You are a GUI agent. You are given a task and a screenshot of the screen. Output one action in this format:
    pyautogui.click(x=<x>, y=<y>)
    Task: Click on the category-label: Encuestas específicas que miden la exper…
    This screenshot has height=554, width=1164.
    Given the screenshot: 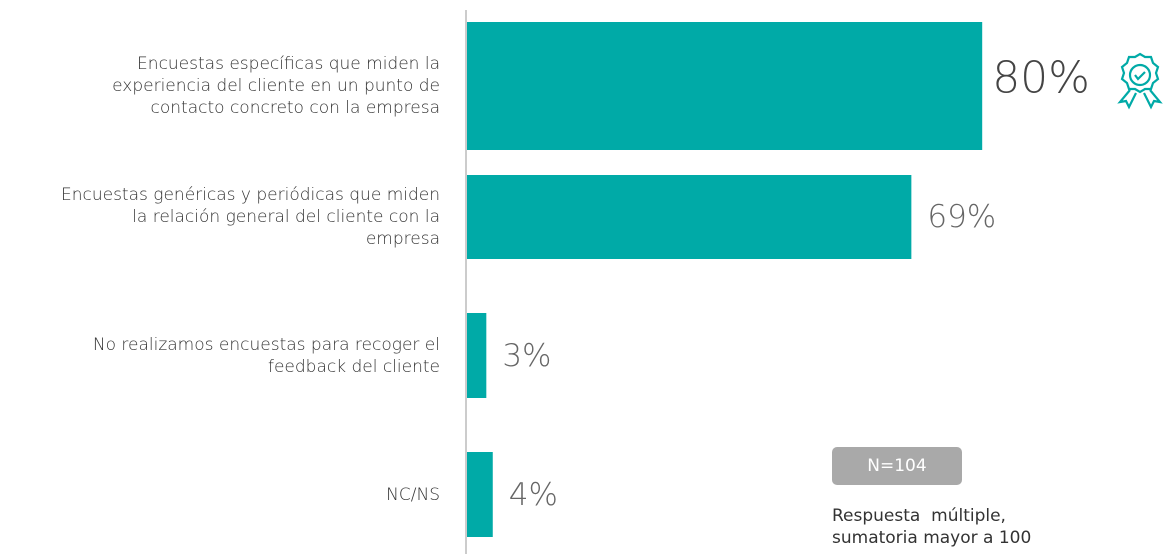 What is the action you would take?
    pyautogui.click(x=276, y=86)
    